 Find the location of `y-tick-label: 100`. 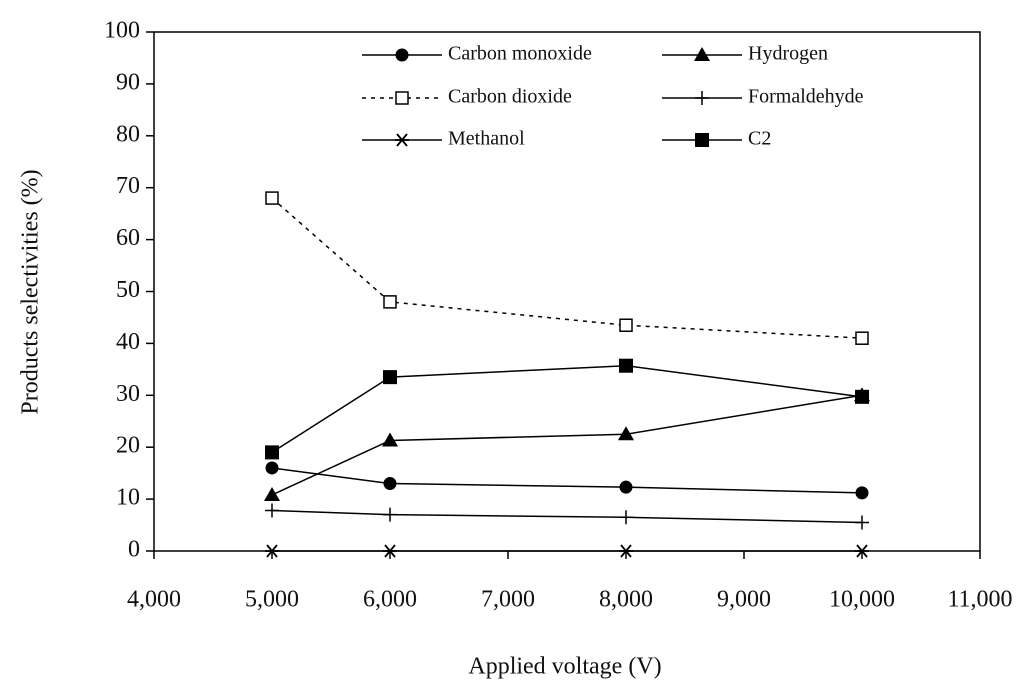

y-tick-label: 100 is located at coordinates (122, 31).